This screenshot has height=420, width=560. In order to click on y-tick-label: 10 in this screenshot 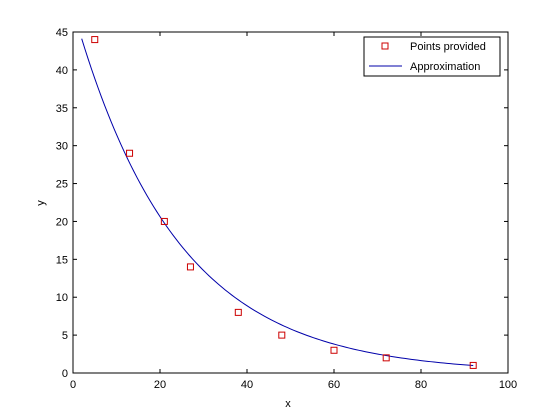, I will do `click(62, 298)`.